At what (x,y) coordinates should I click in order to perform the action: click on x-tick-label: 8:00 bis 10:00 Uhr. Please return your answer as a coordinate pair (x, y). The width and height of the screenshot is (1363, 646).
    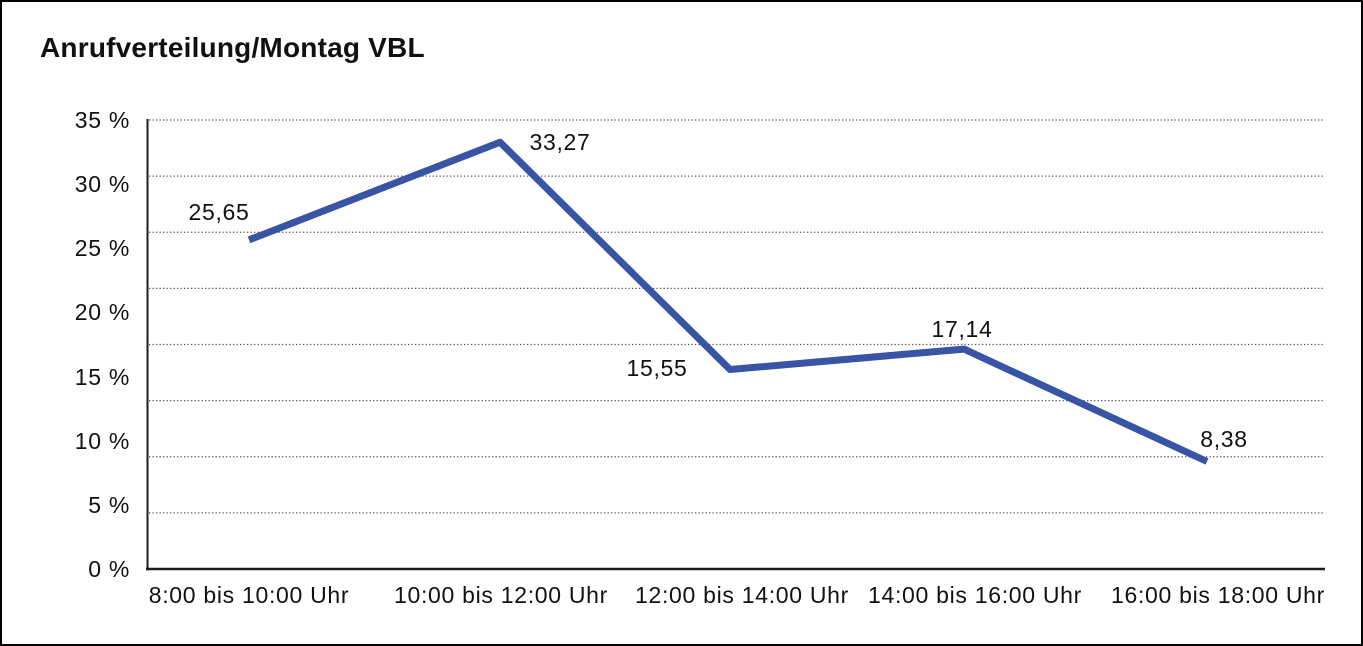
    Looking at the image, I should click on (249, 595).